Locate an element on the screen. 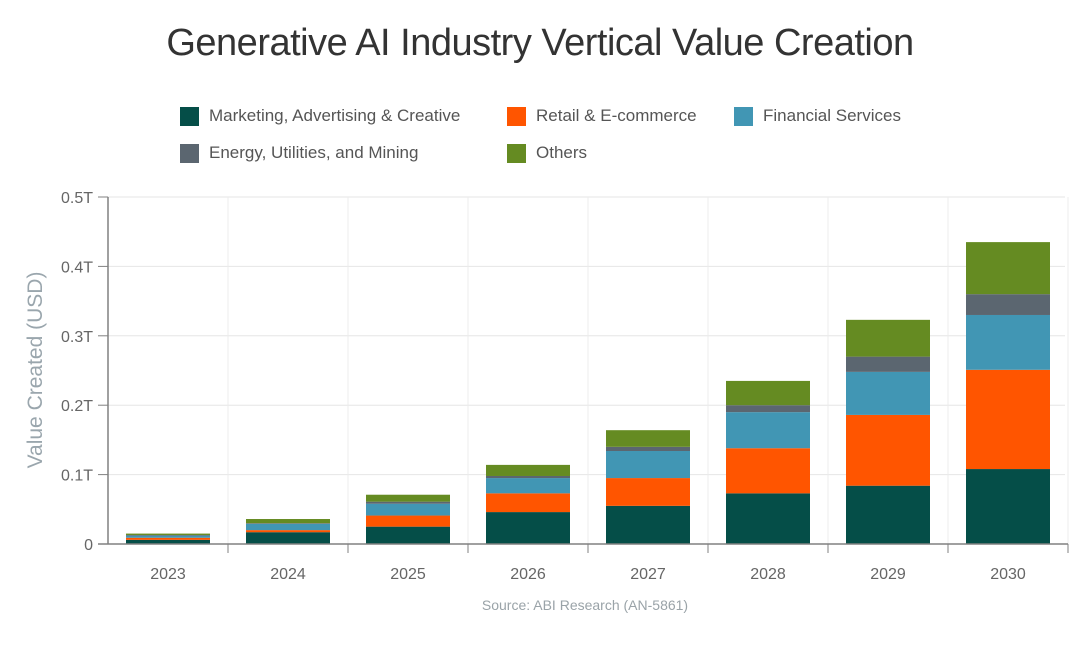 Image resolution: width=1070 pixels, height=650 pixels. bar-segment-2027-financial-services is located at coordinates (648, 465).